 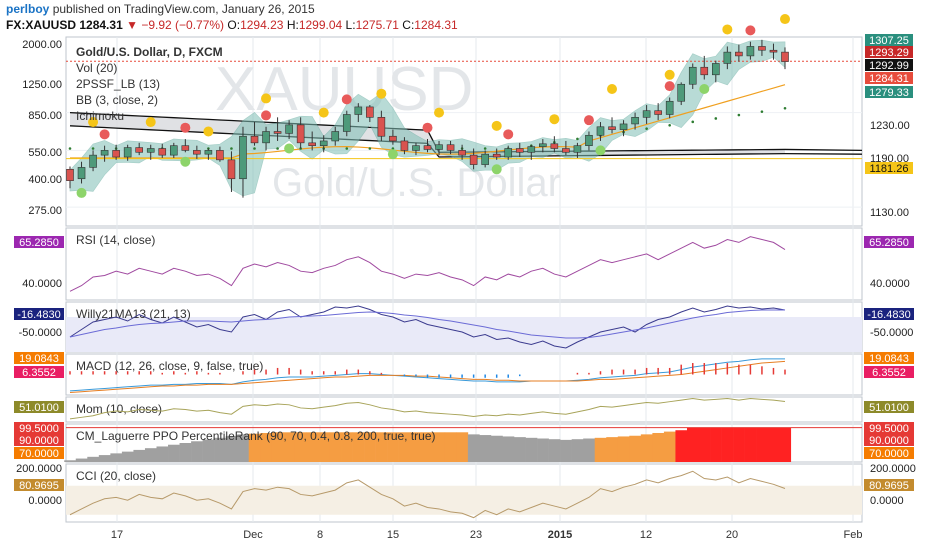 What do you see at coordinates (732, 535) in the screenshot?
I see `x-tick-label: 20` at bounding box center [732, 535].